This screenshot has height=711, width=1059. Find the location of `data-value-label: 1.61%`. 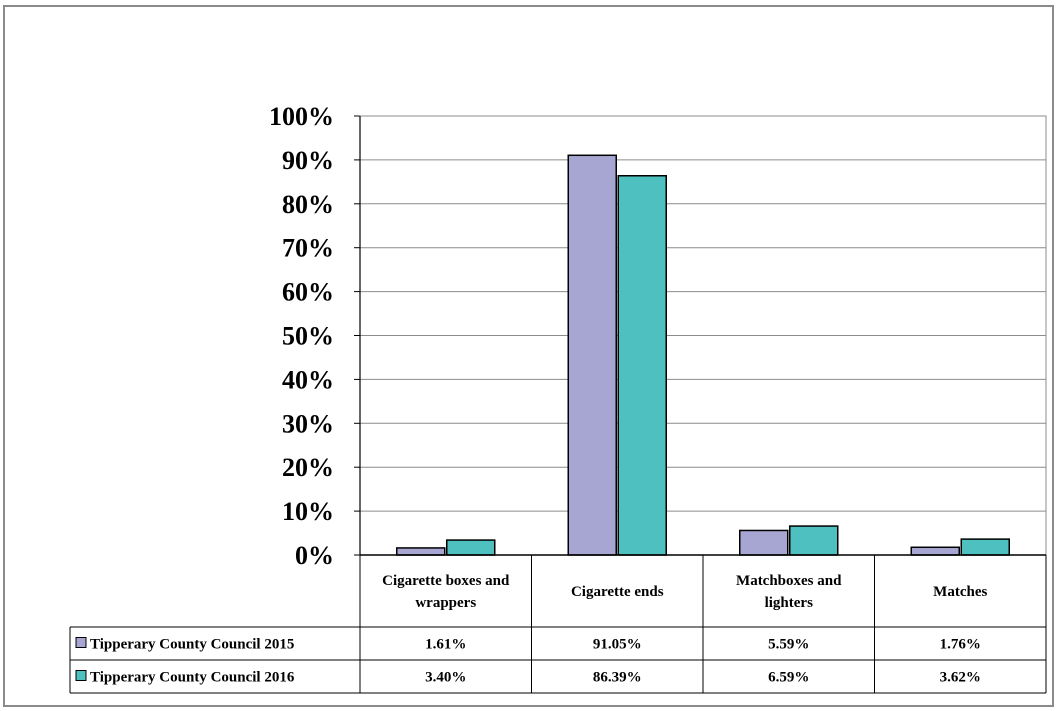

data-value-label: 1.61% is located at coordinates (445, 645).